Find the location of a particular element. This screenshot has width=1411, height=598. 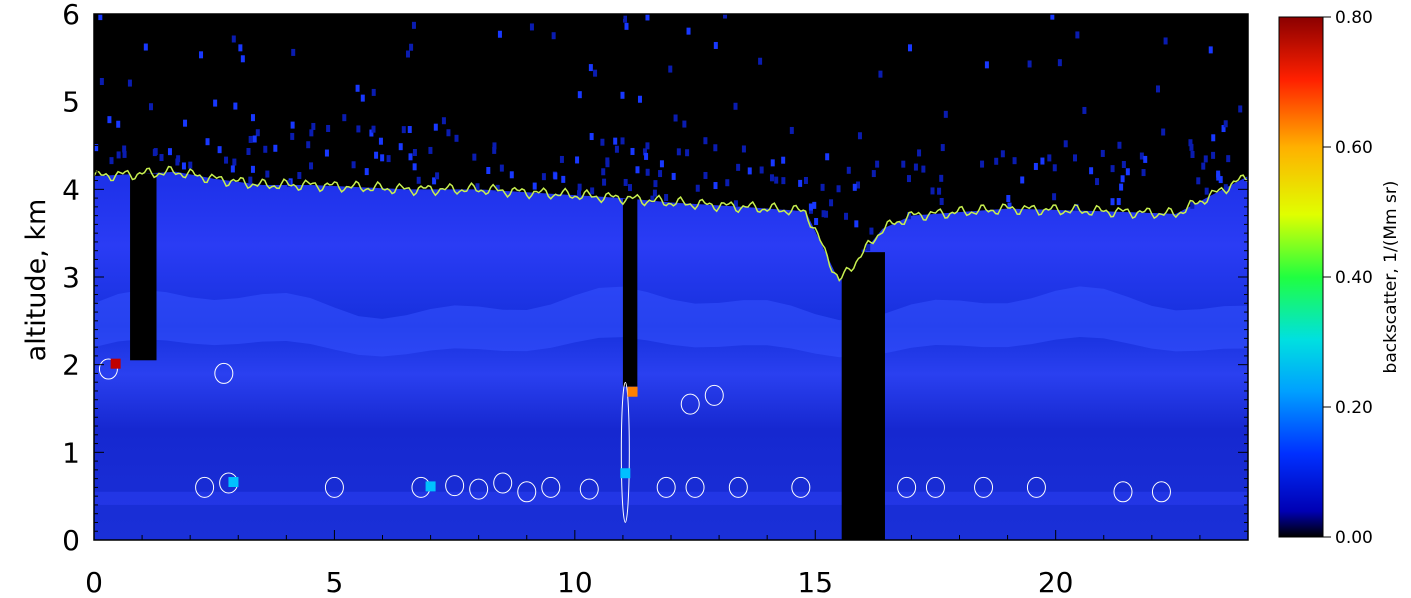

colorbar-tick-label: 0.20 is located at coordinates (1354, 408).